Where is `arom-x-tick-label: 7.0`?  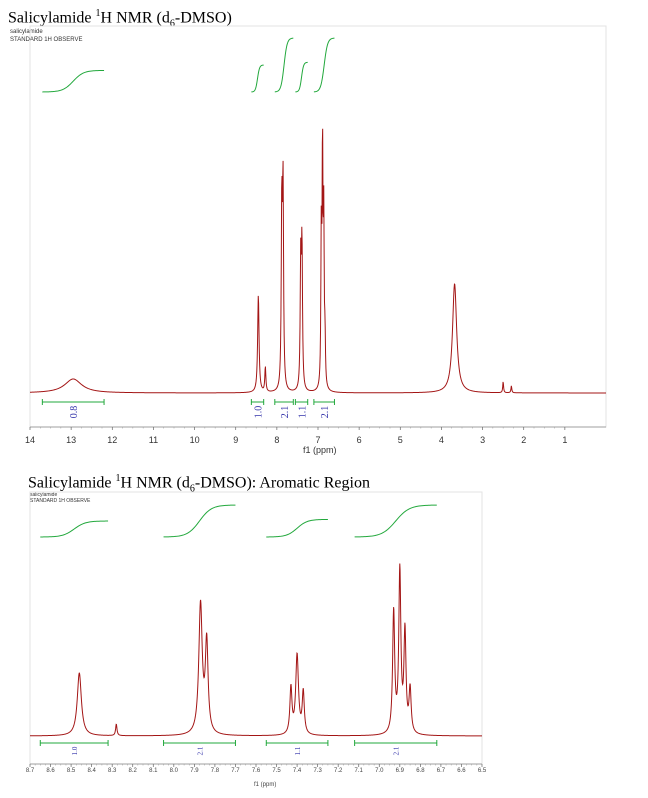
arom-x-tick-label: 7.0 is located at coordinates (379, 771).